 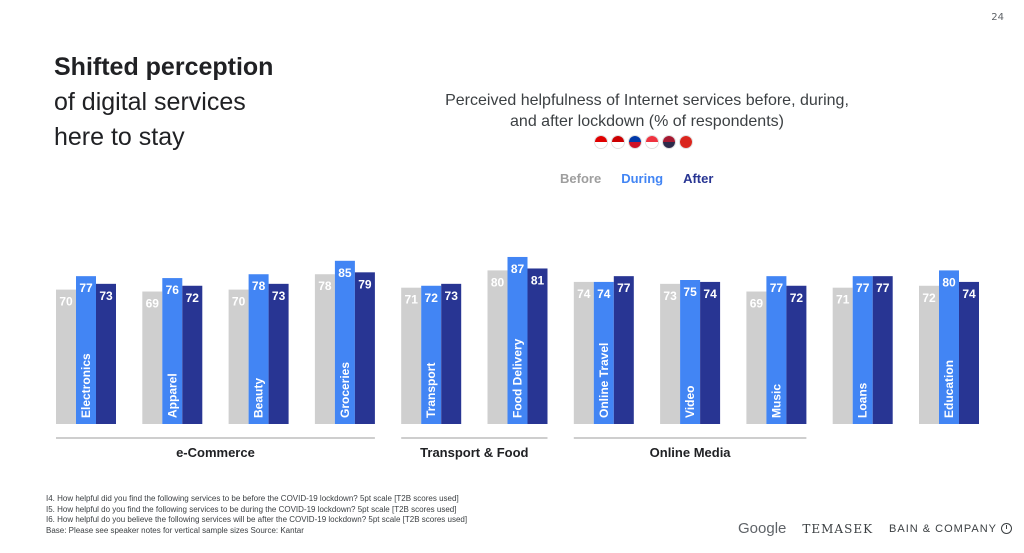 I want to click on bar-food-delivery-during, so click(x=517, y=340).